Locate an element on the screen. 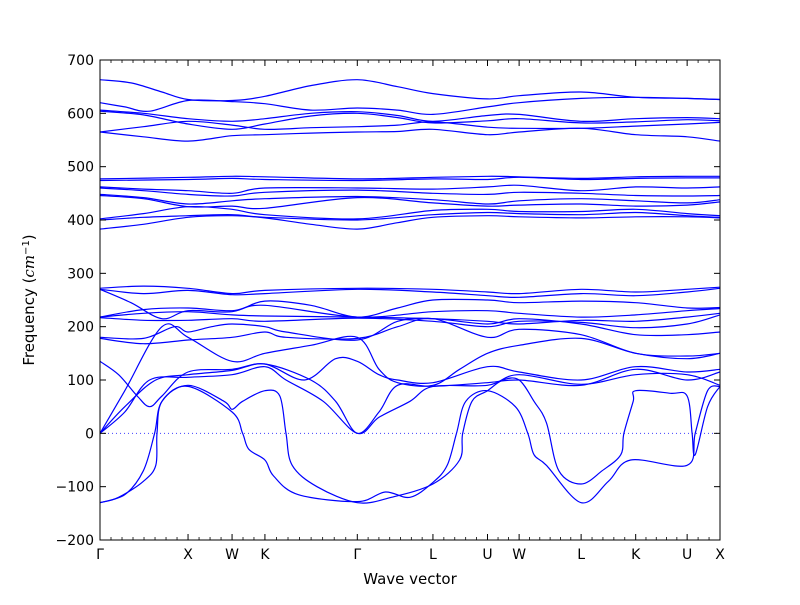  y-tick-label: 500 is located at coordinates (80, 168).